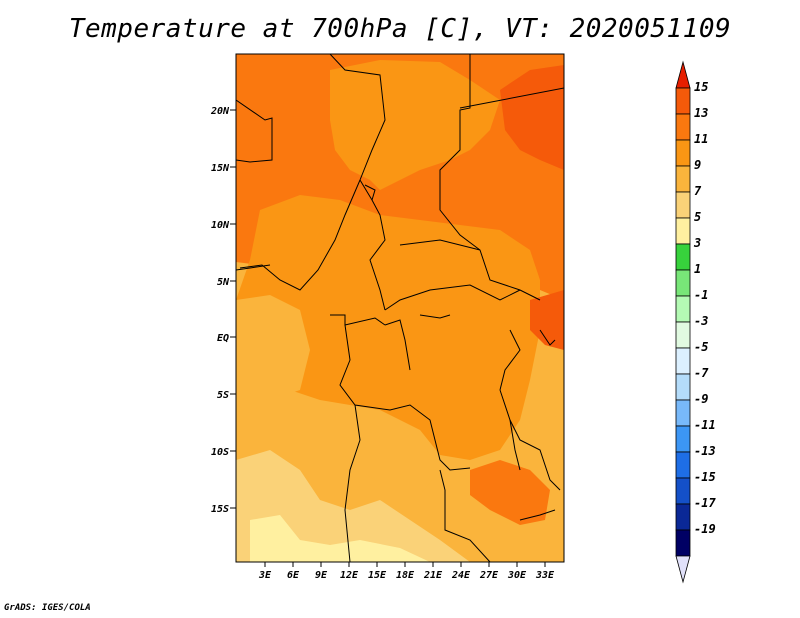  What do you see at coordinates (47, 608) in the screenshot?
I see `grads-credit: GrADS: IGES/COLA` at bounding box center [47, 608].